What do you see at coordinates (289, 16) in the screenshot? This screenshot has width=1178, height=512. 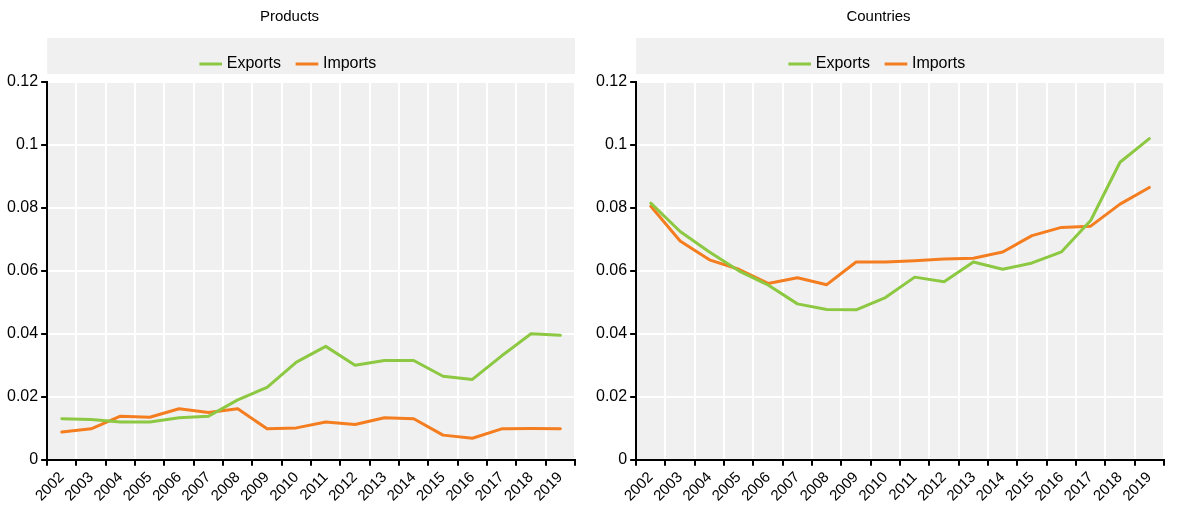 I see `chart-title: Products` at bounding box center [289, 16].